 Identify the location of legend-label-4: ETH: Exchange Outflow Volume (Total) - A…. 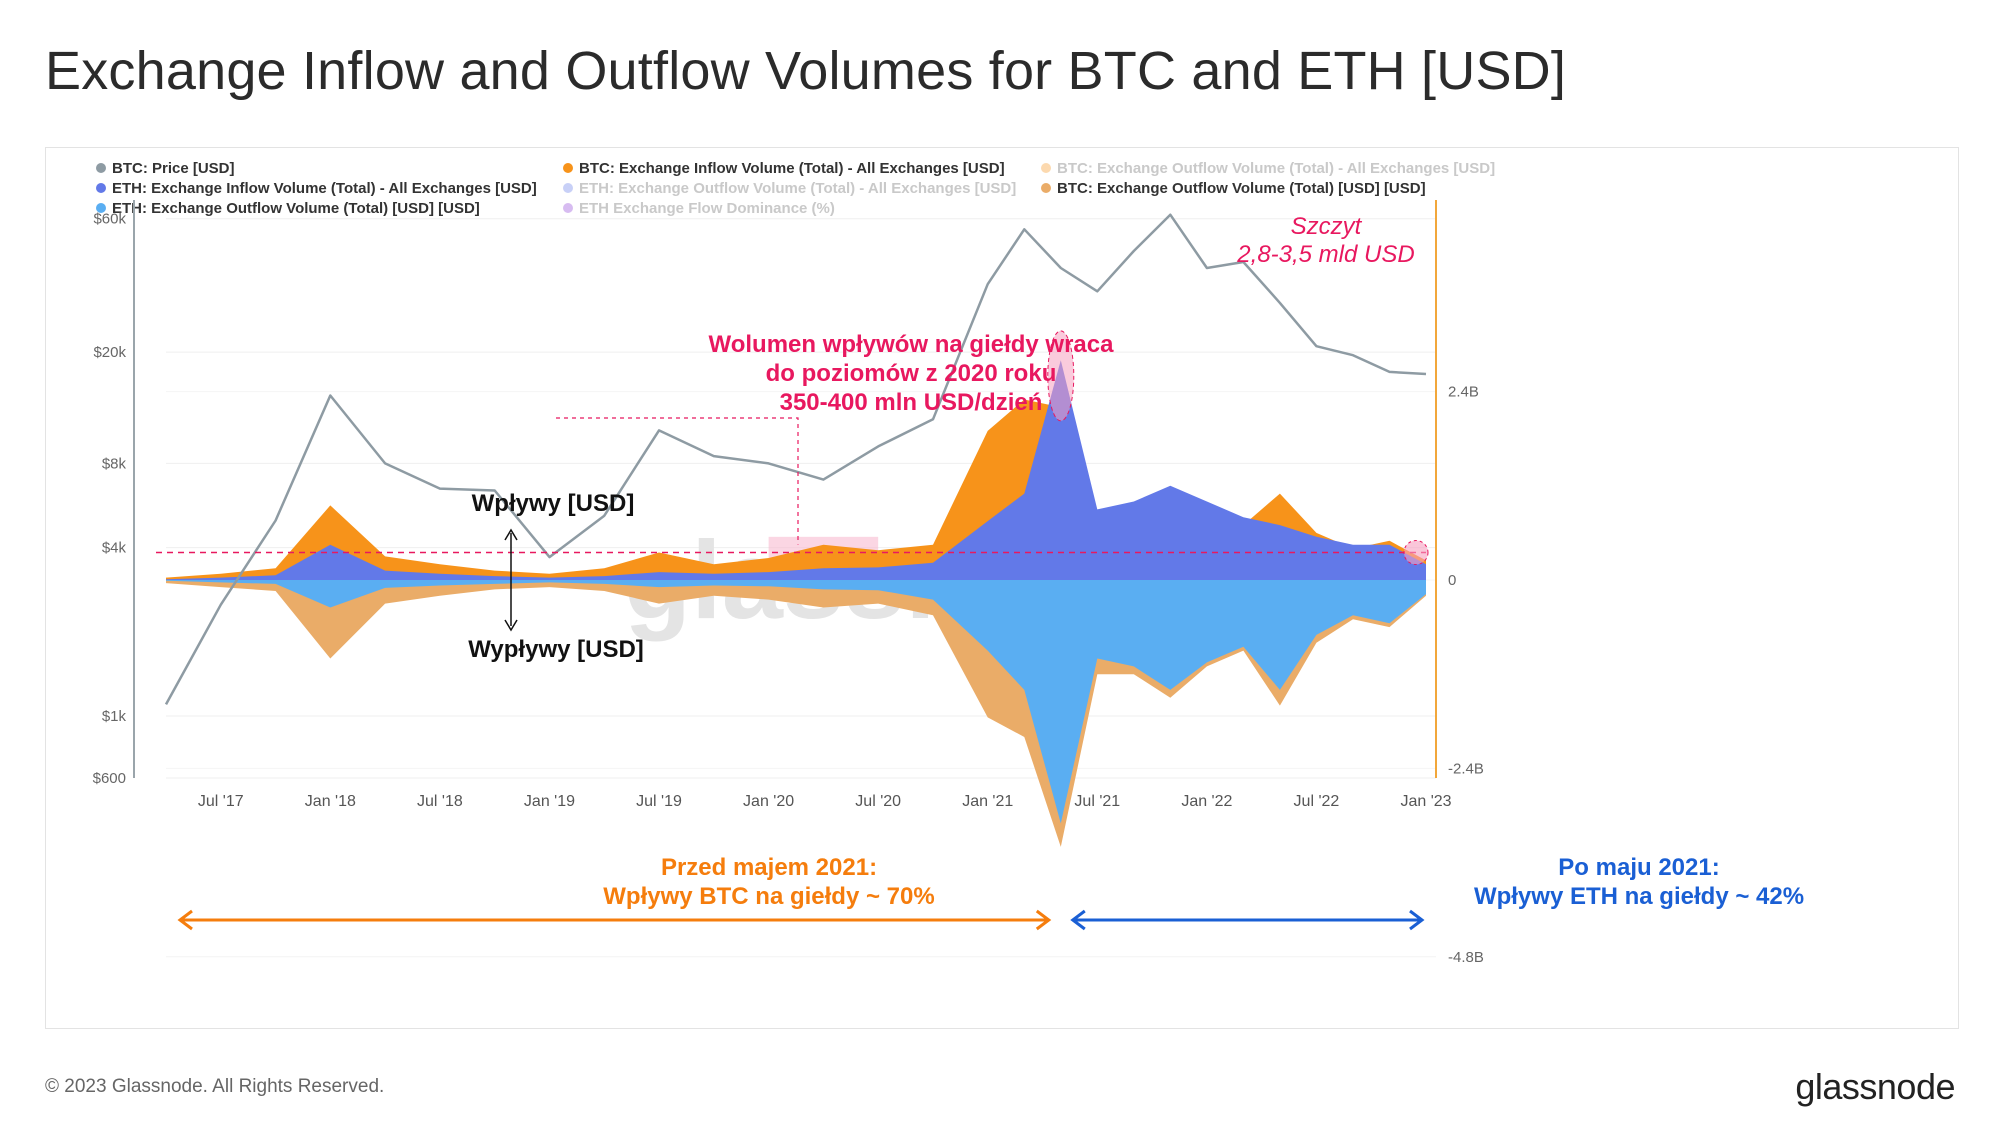
(797, 188).